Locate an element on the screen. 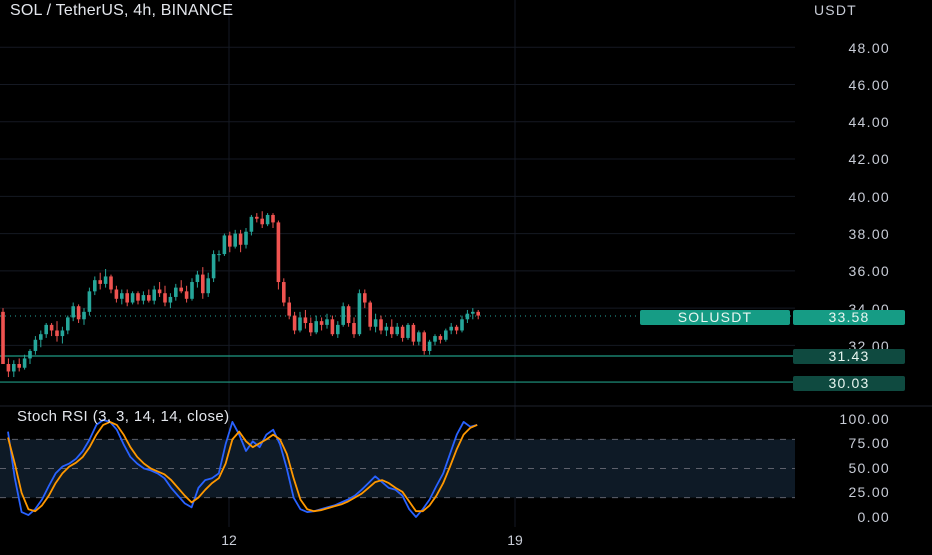 The image size is (932, 555). price-tick: 42.00 is located at coordinates (869, 159).